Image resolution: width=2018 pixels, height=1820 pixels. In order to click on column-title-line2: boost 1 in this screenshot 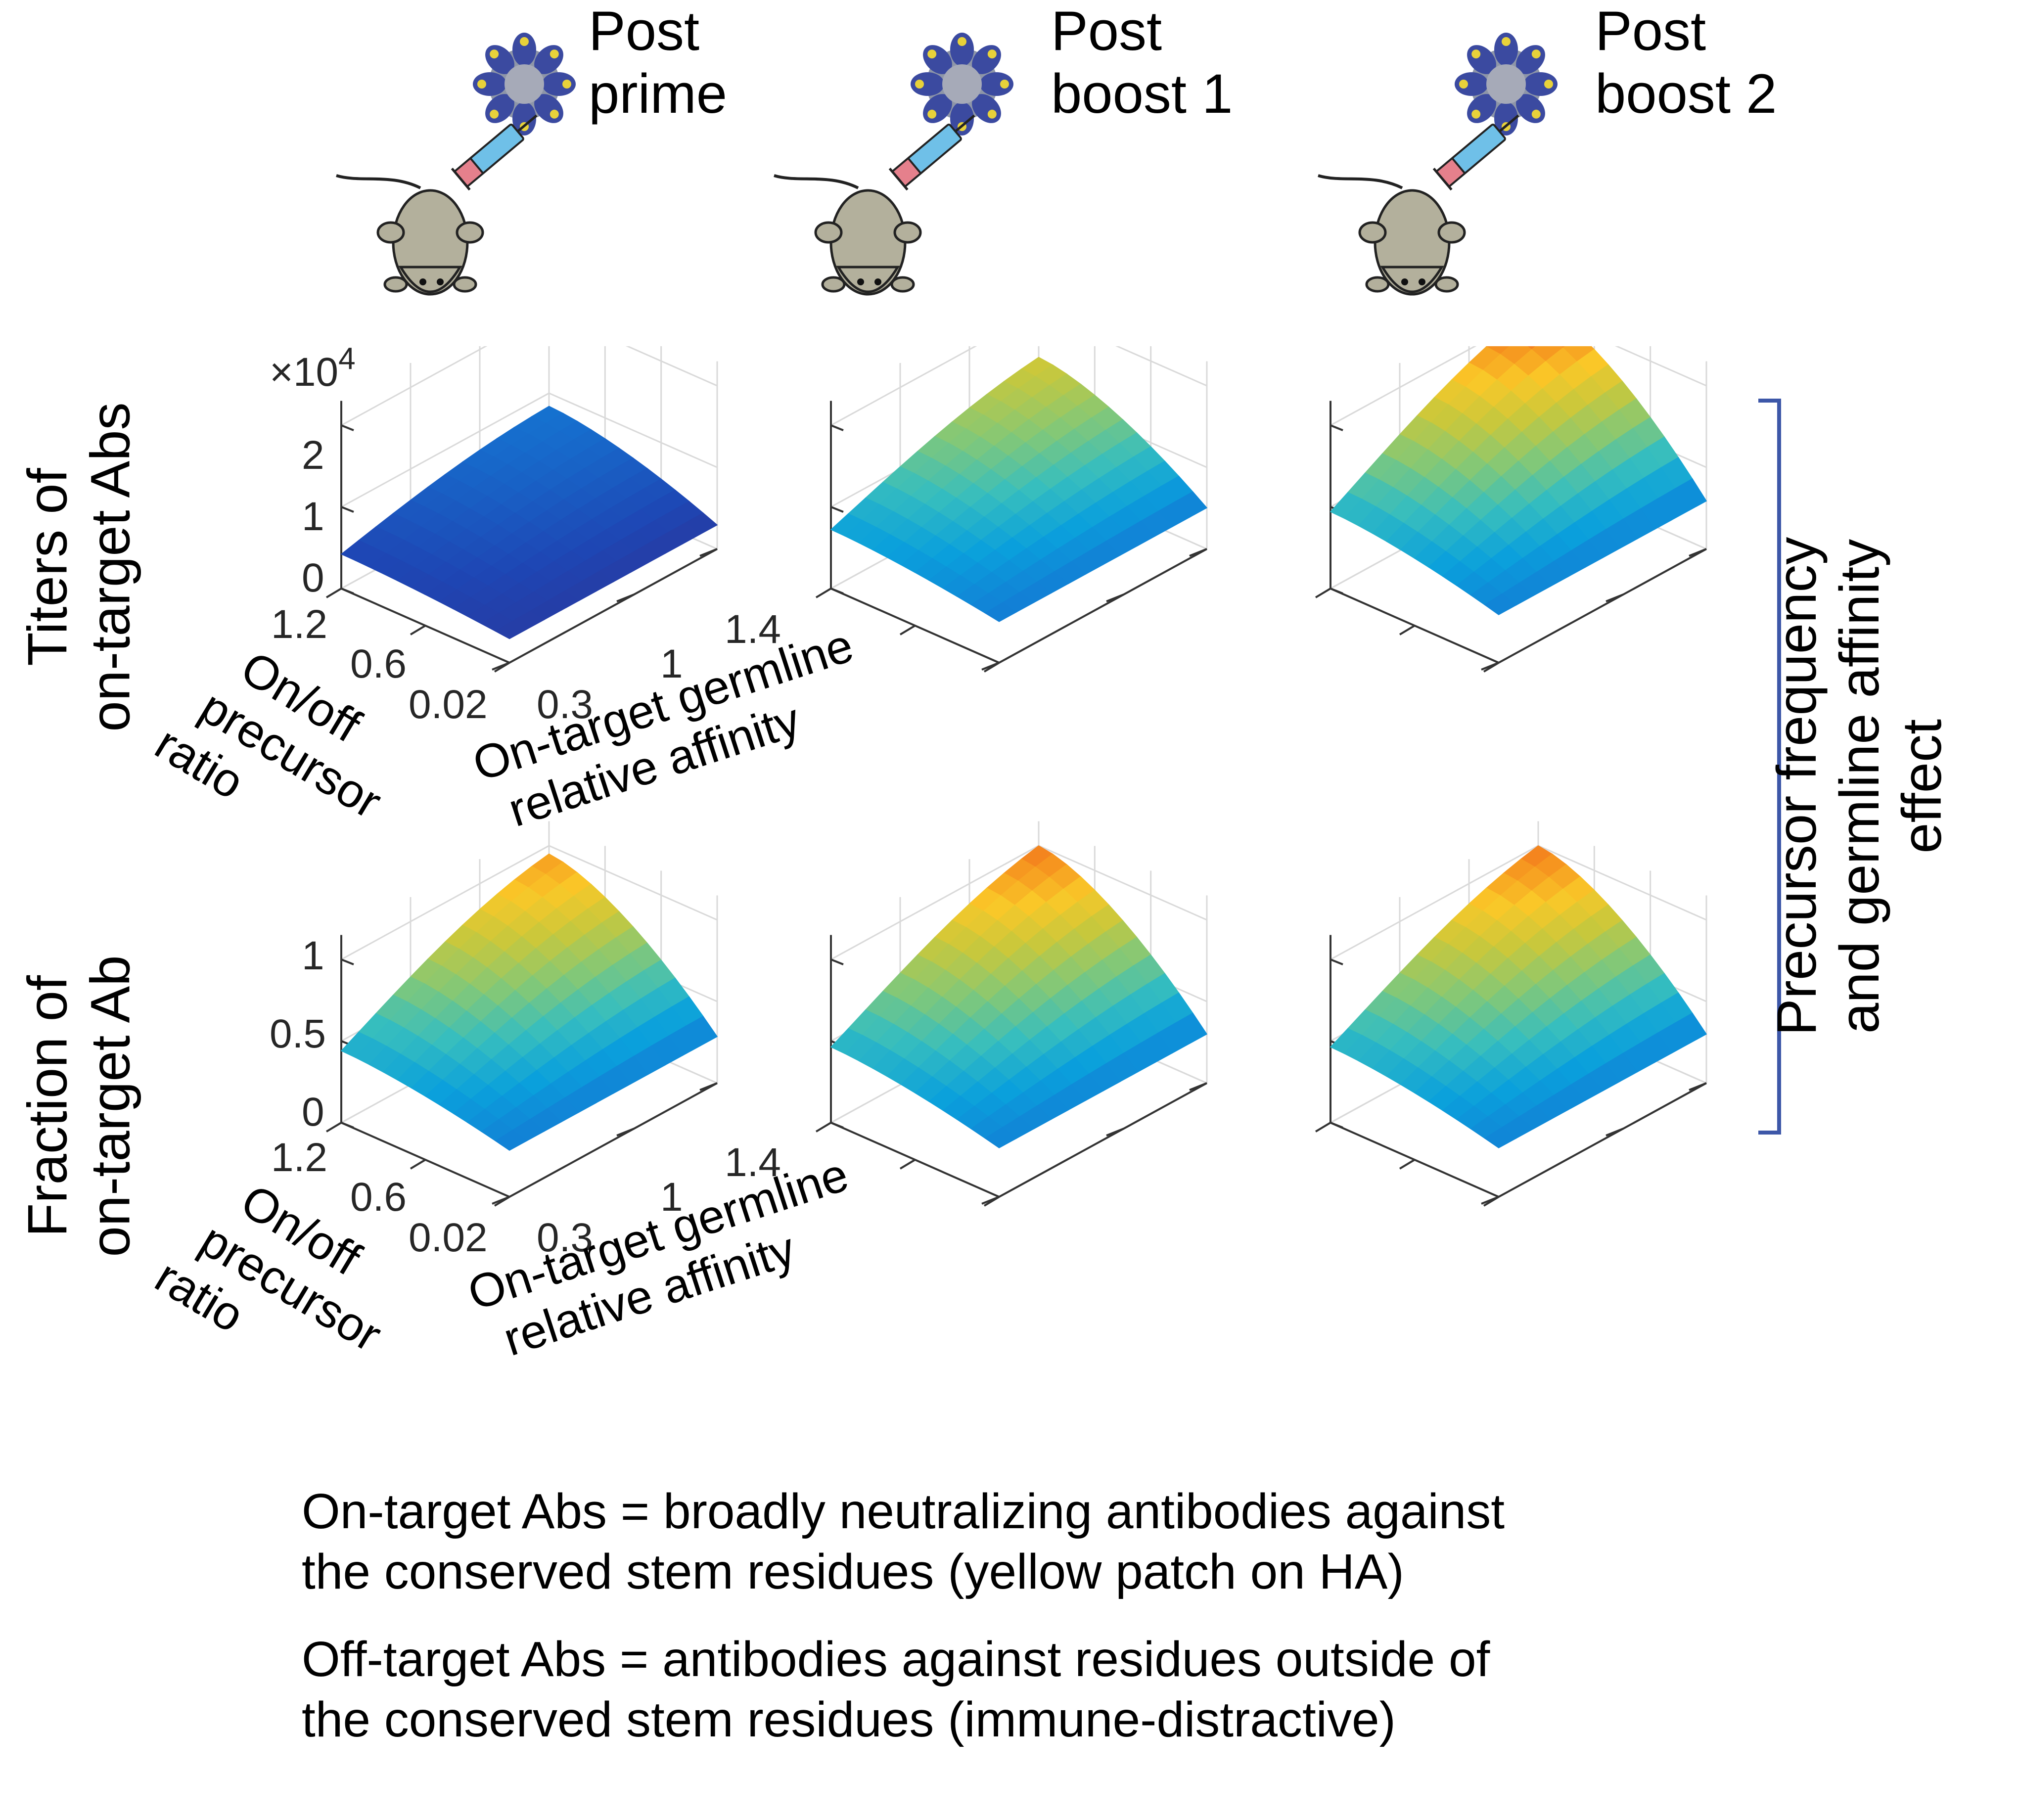, I will do `click(1142, 93)`.